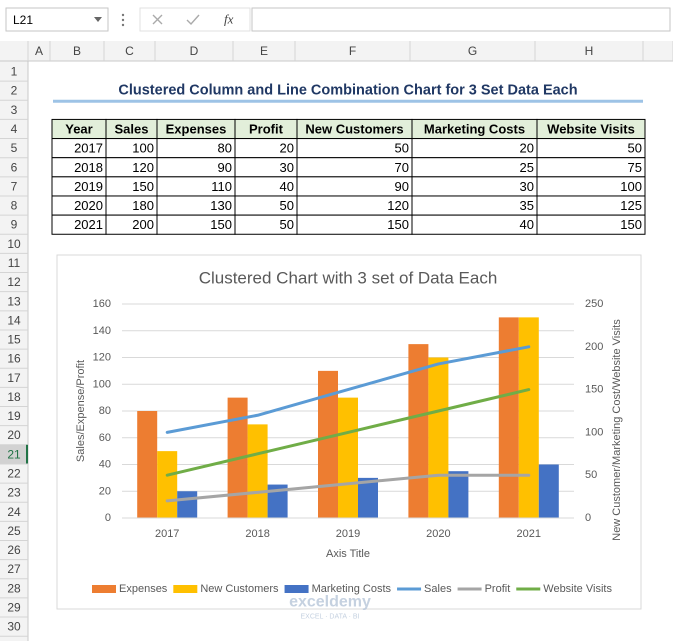 The image size is (673, 641). What do you see at coordinates (14, 263) in the screenshot?
I see `row-header: 11` at bounding box center [14, 263].